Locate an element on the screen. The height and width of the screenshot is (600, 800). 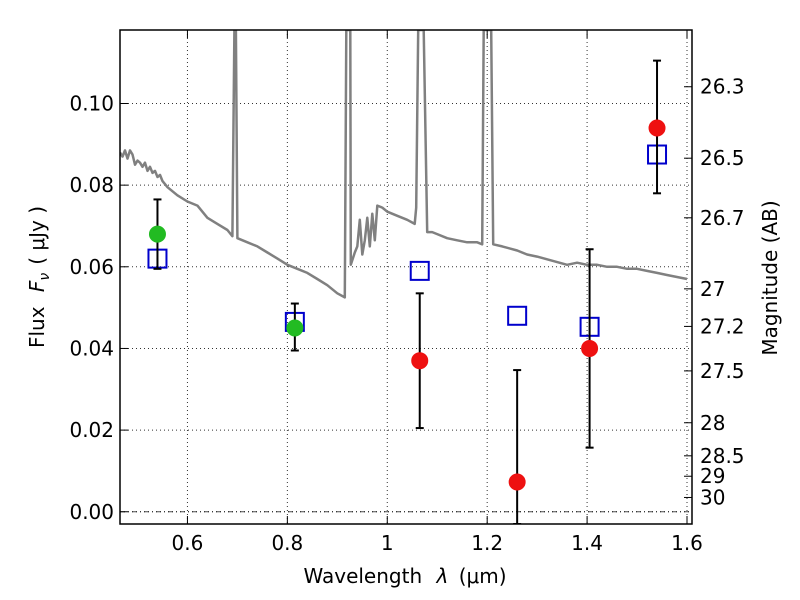
x-axis-label: Wavelength λ (μm) is located at coordinates (404, 576).